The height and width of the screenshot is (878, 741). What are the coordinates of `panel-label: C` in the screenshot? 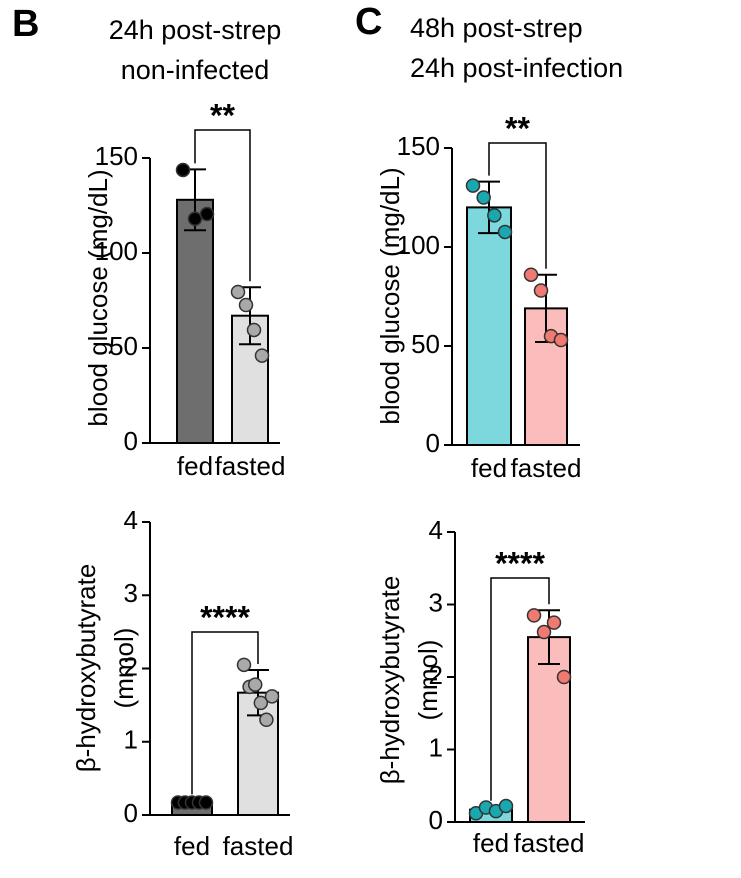 It's located at (368, 22).